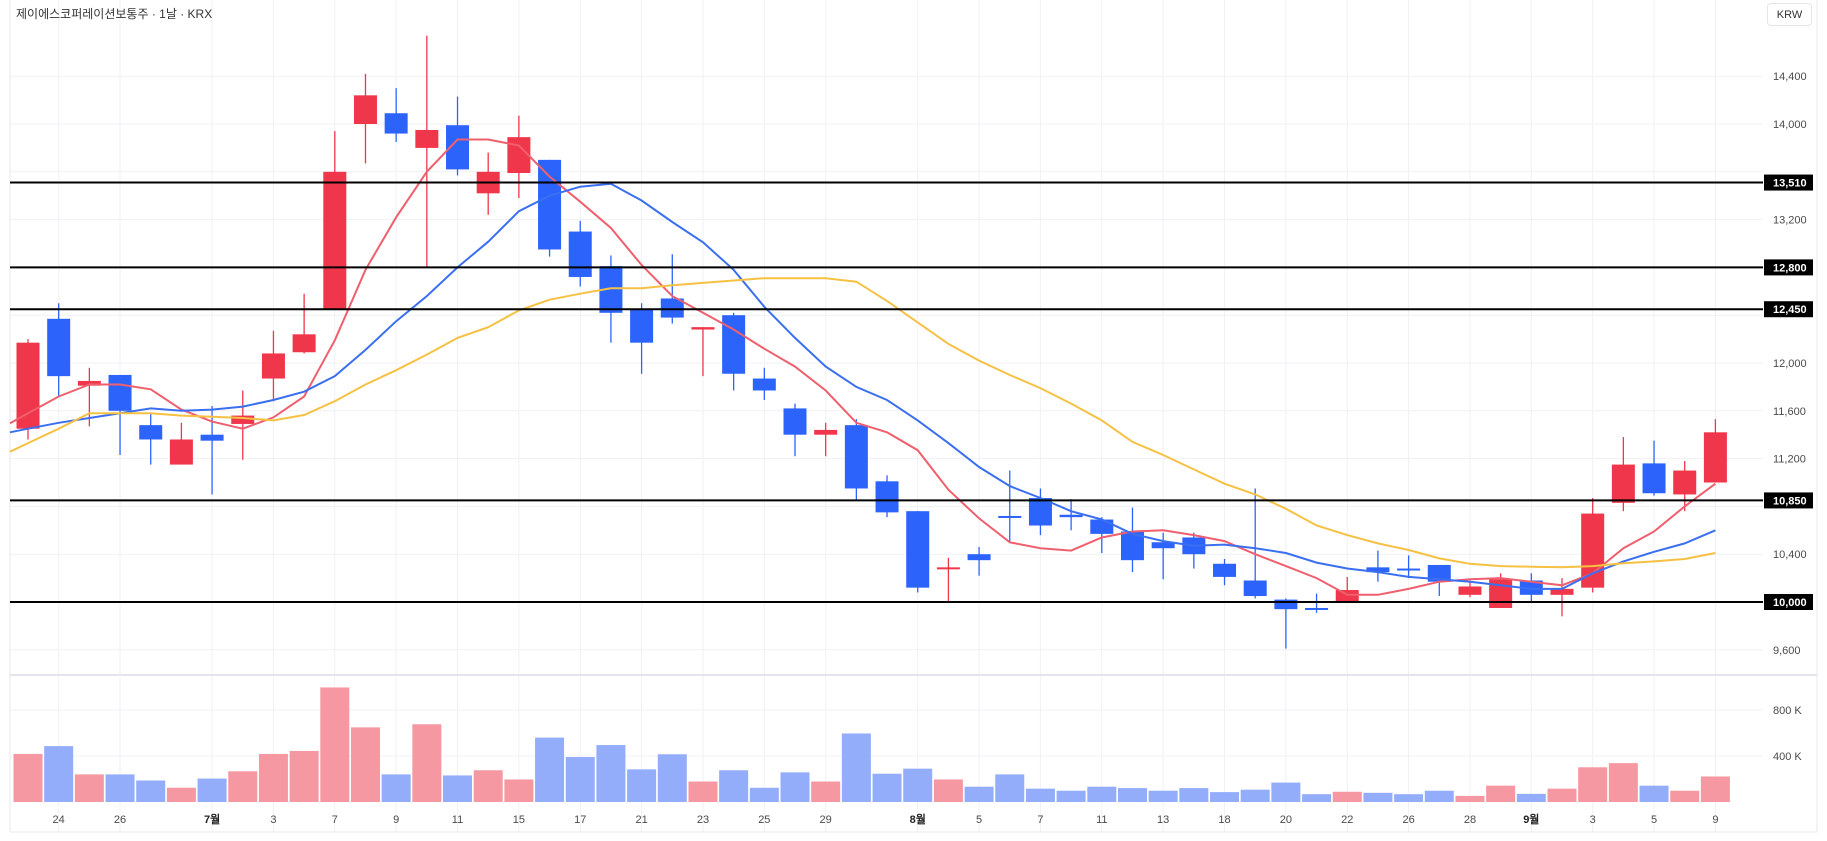  What do you see at coordinates (1789, 14) in the screenshot?
I see `currency-button: KRW` at bounding box center [1789, 14].